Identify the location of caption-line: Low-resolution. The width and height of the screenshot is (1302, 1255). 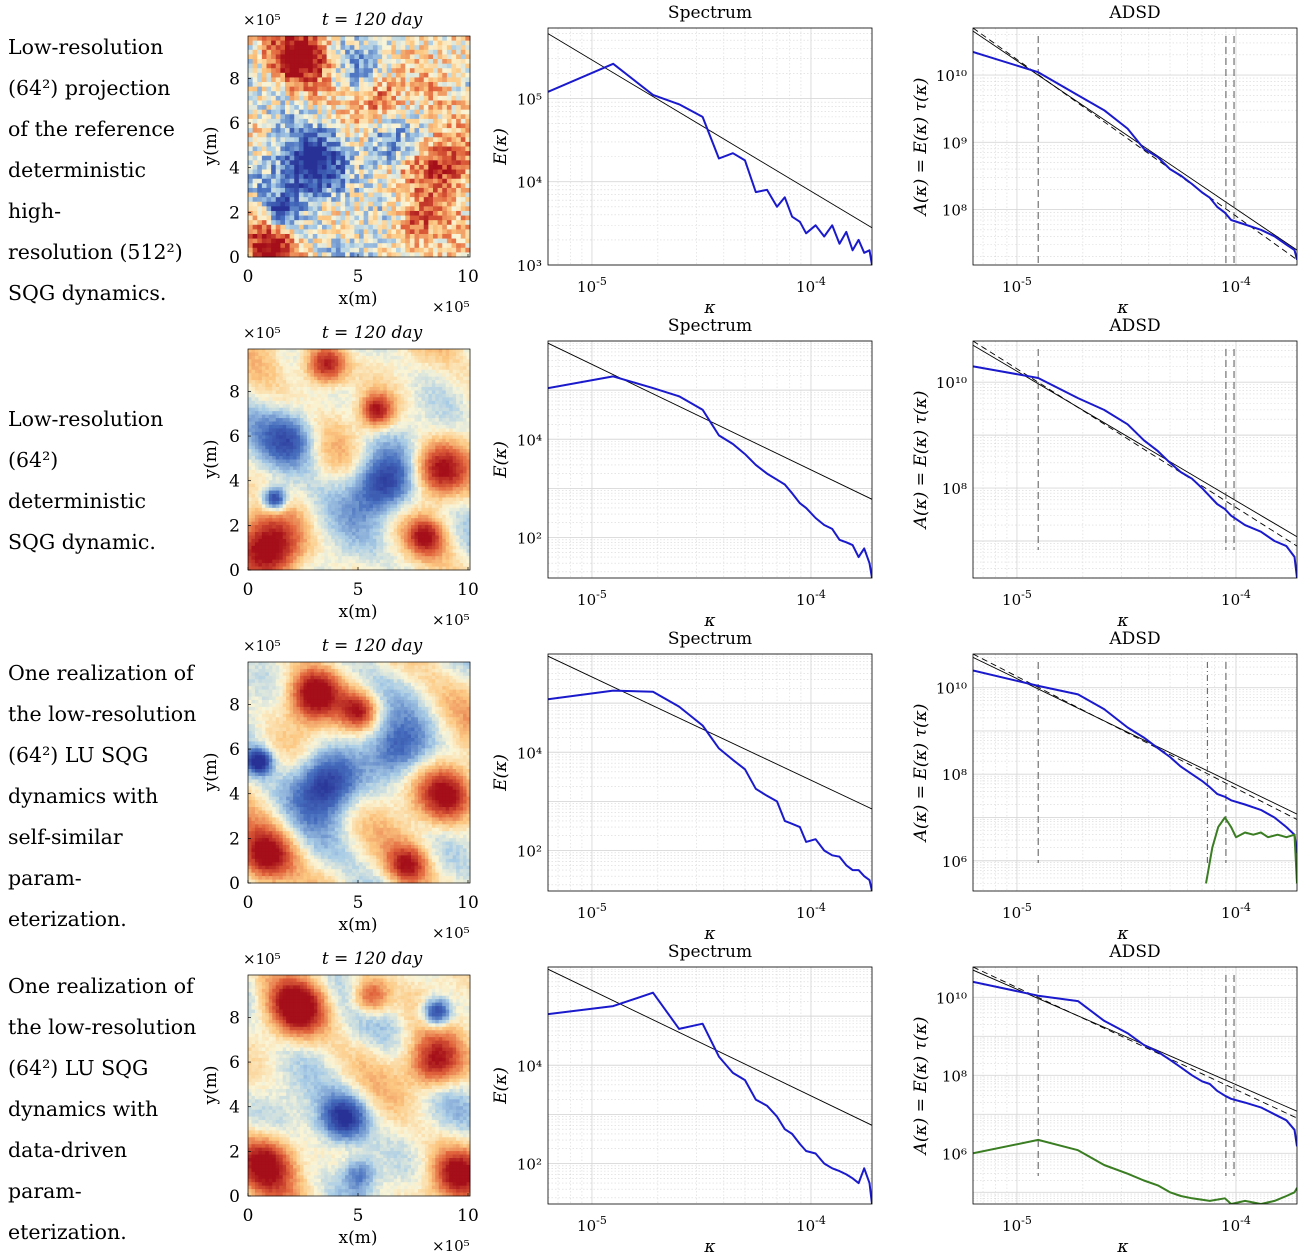
(86, 47).